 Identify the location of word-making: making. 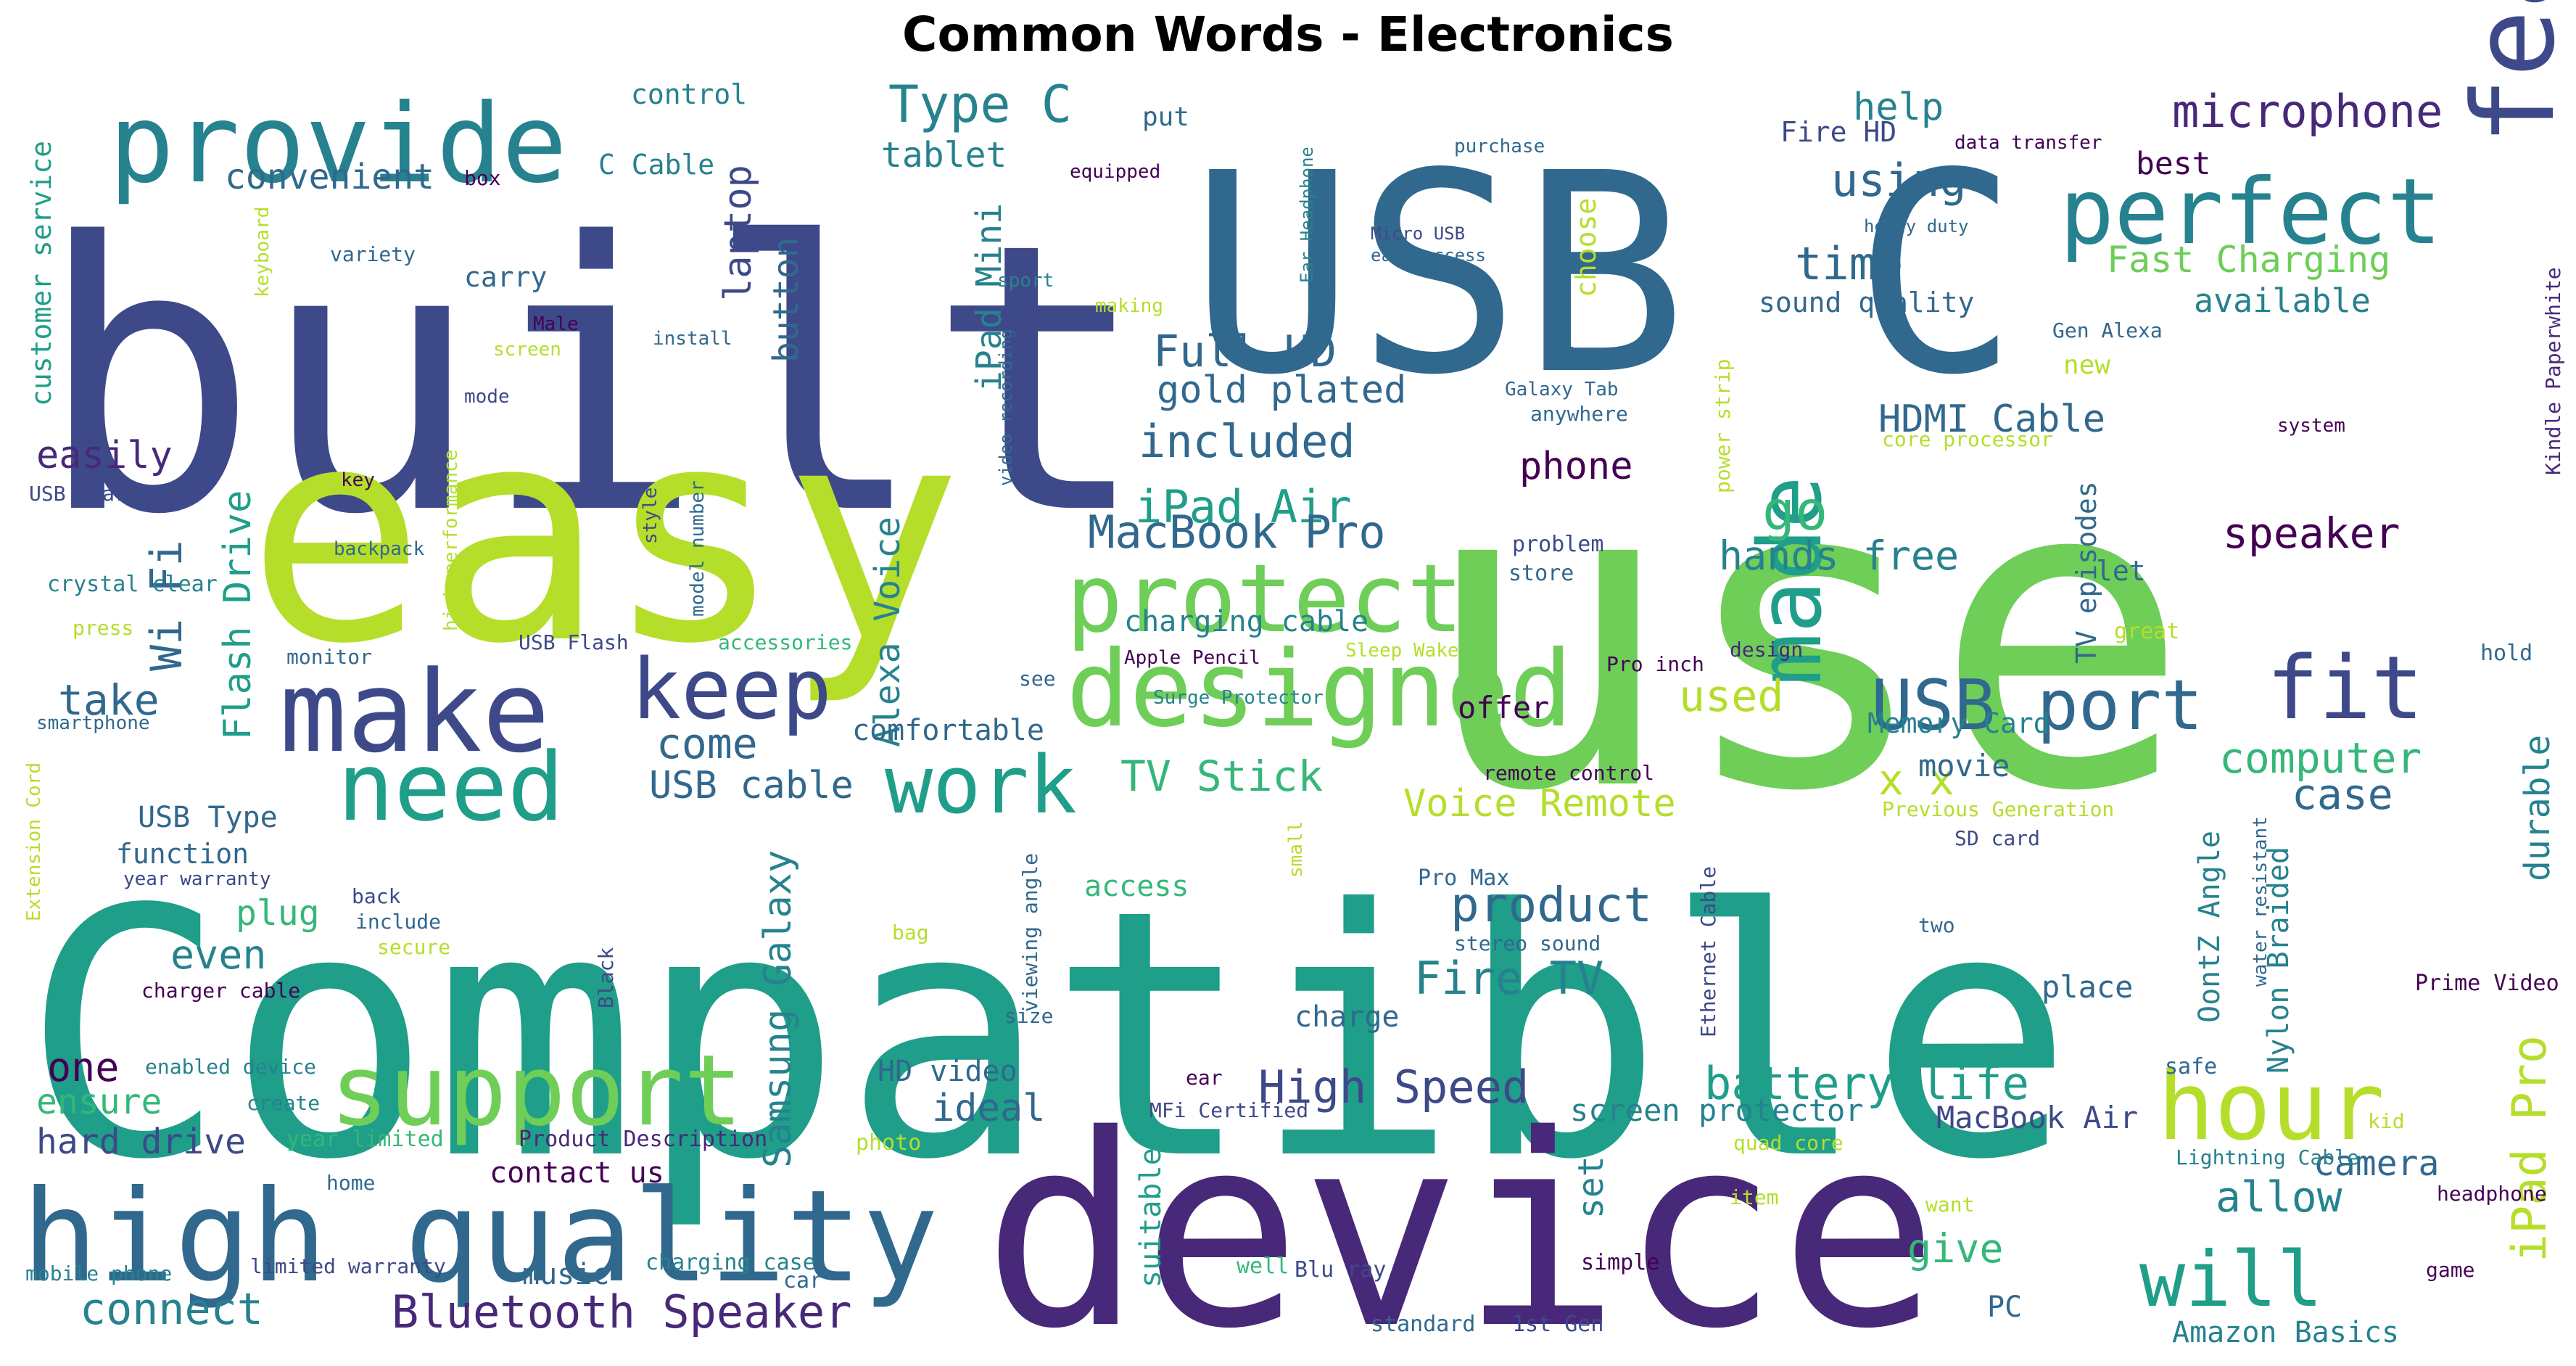
(1129, 306).